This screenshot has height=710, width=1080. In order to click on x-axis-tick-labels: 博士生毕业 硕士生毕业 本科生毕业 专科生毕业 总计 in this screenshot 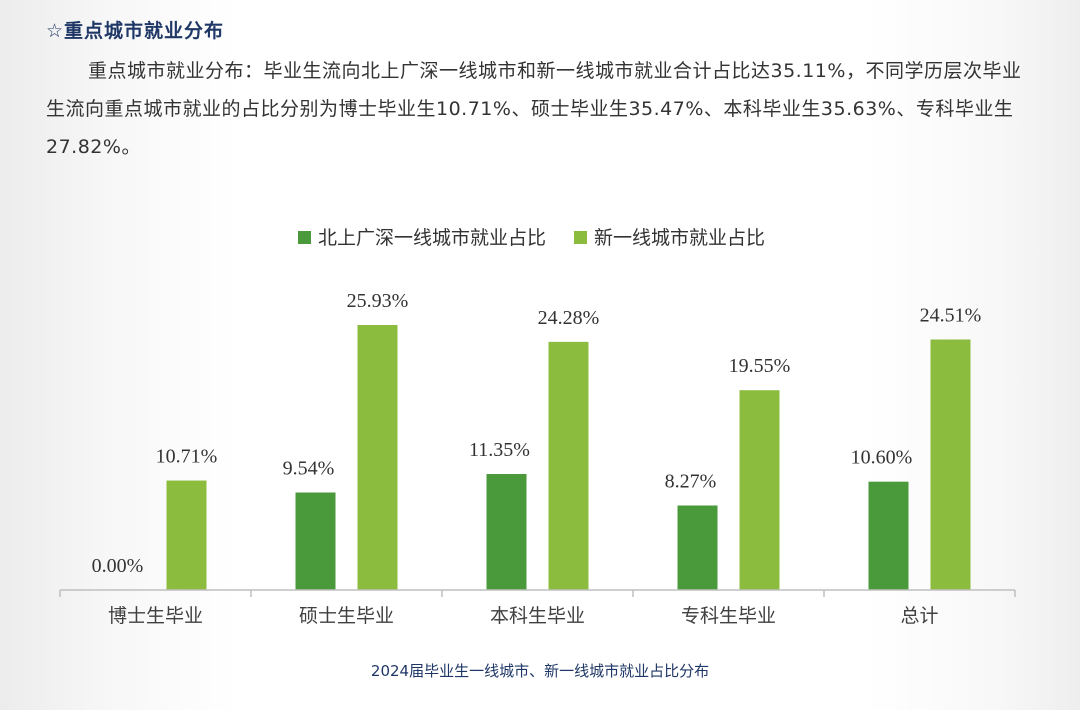, I will do `click(523, 616)`.